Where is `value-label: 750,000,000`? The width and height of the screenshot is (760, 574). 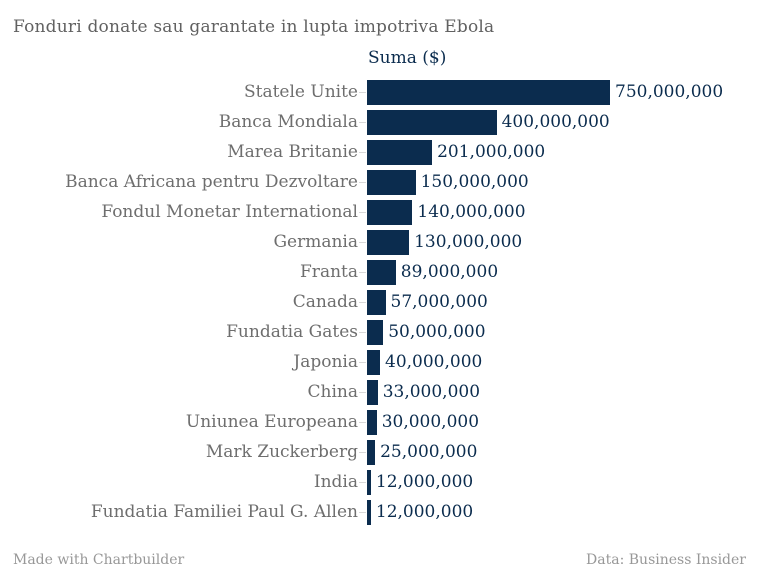 value-label: 750,000,000 is located at coordinates (669, 92).